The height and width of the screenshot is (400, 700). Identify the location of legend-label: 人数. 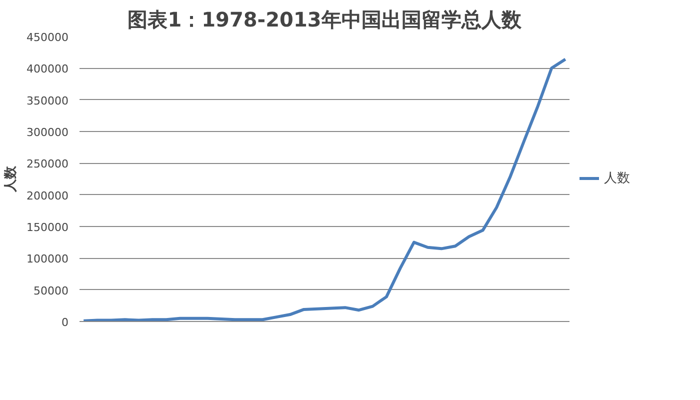
(617, 178).